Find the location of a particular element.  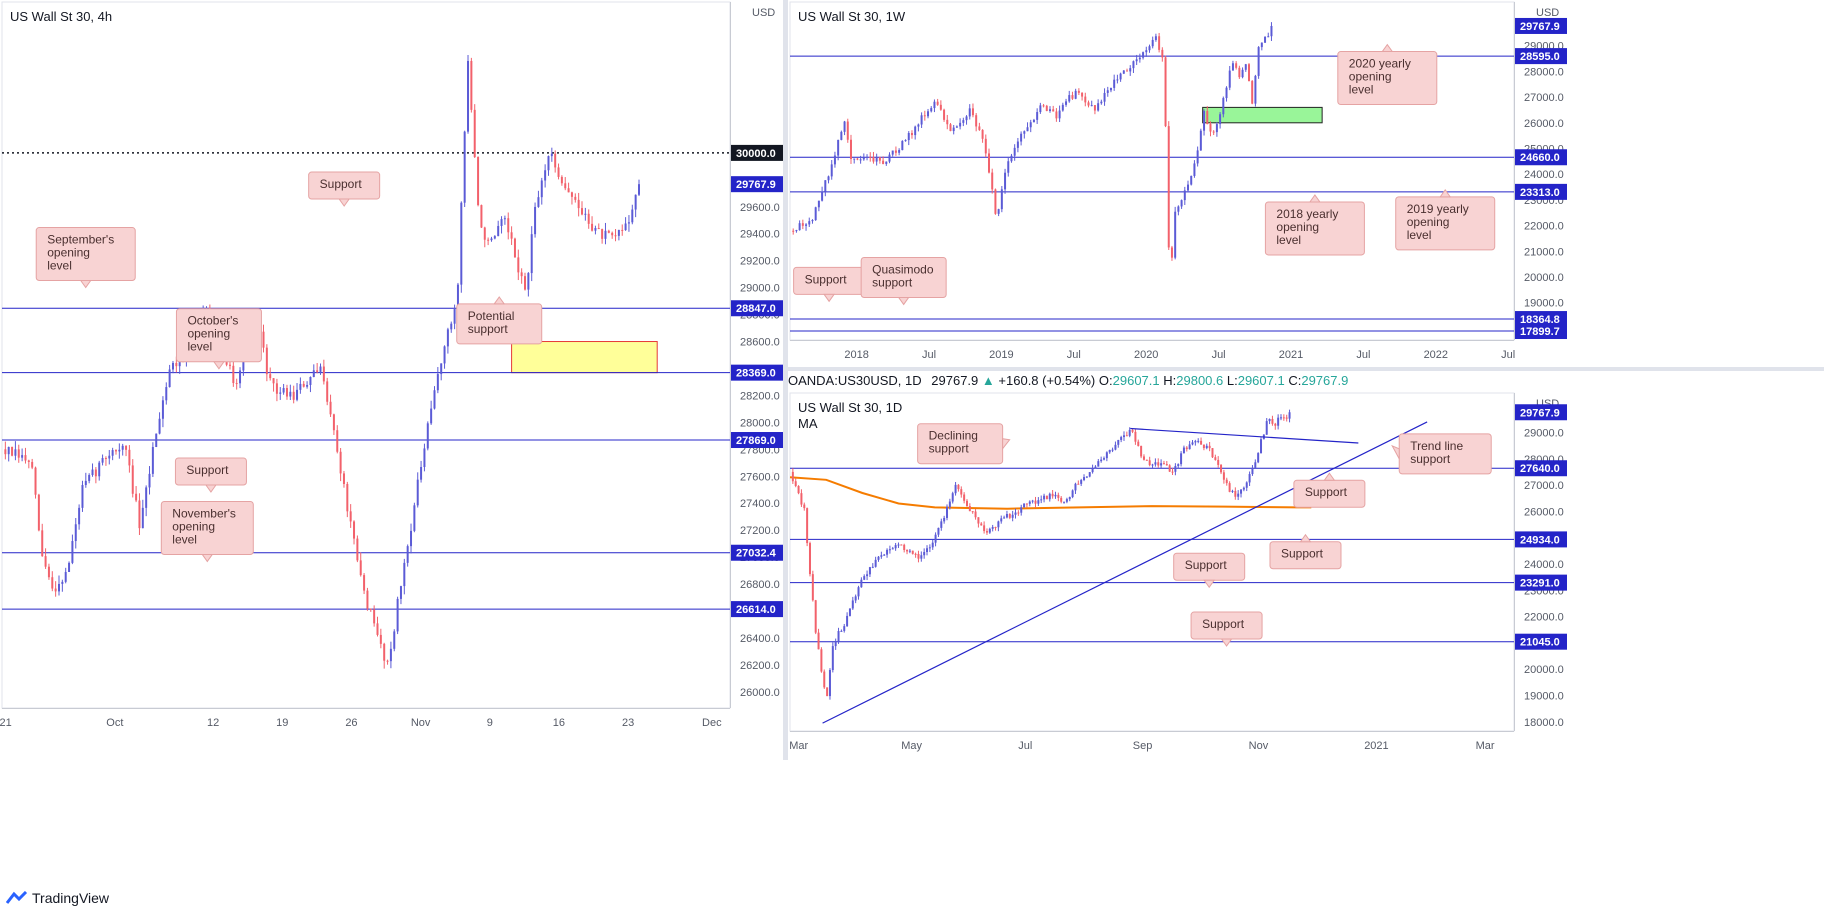

h4-y-tick-label-11: 28200.0 is located at coordinates (760, 396).